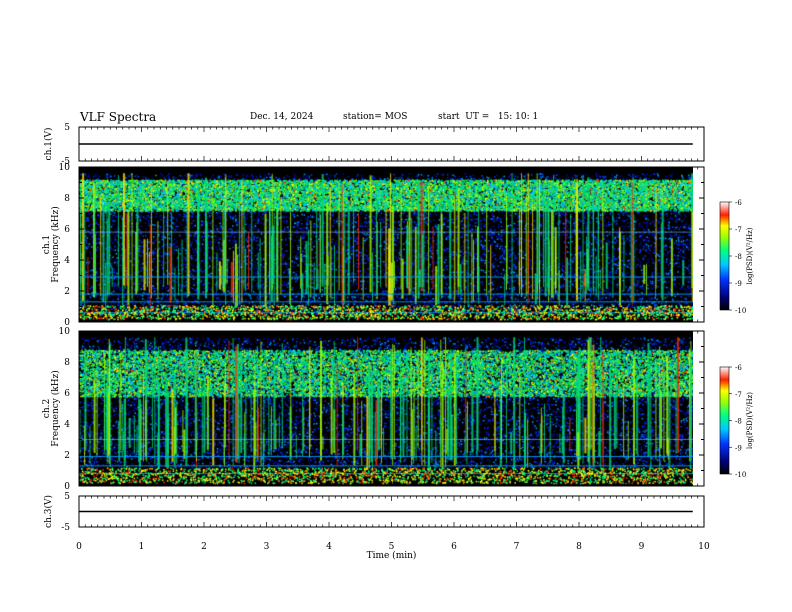 The image size is (792, 612). Describe the element at coordinates (392, 547) in the screenshot. I see `x-tick-label: 5` at that location.